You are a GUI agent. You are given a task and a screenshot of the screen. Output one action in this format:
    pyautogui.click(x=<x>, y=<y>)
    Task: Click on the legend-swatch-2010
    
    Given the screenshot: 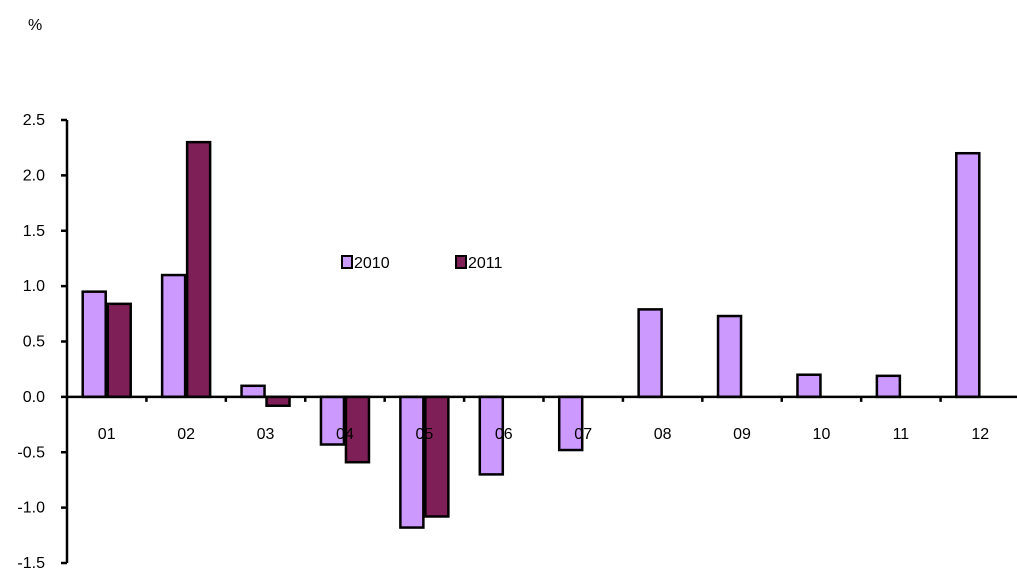 What is the action you would take?
    pyautogui.click(x=347, y=262)
    